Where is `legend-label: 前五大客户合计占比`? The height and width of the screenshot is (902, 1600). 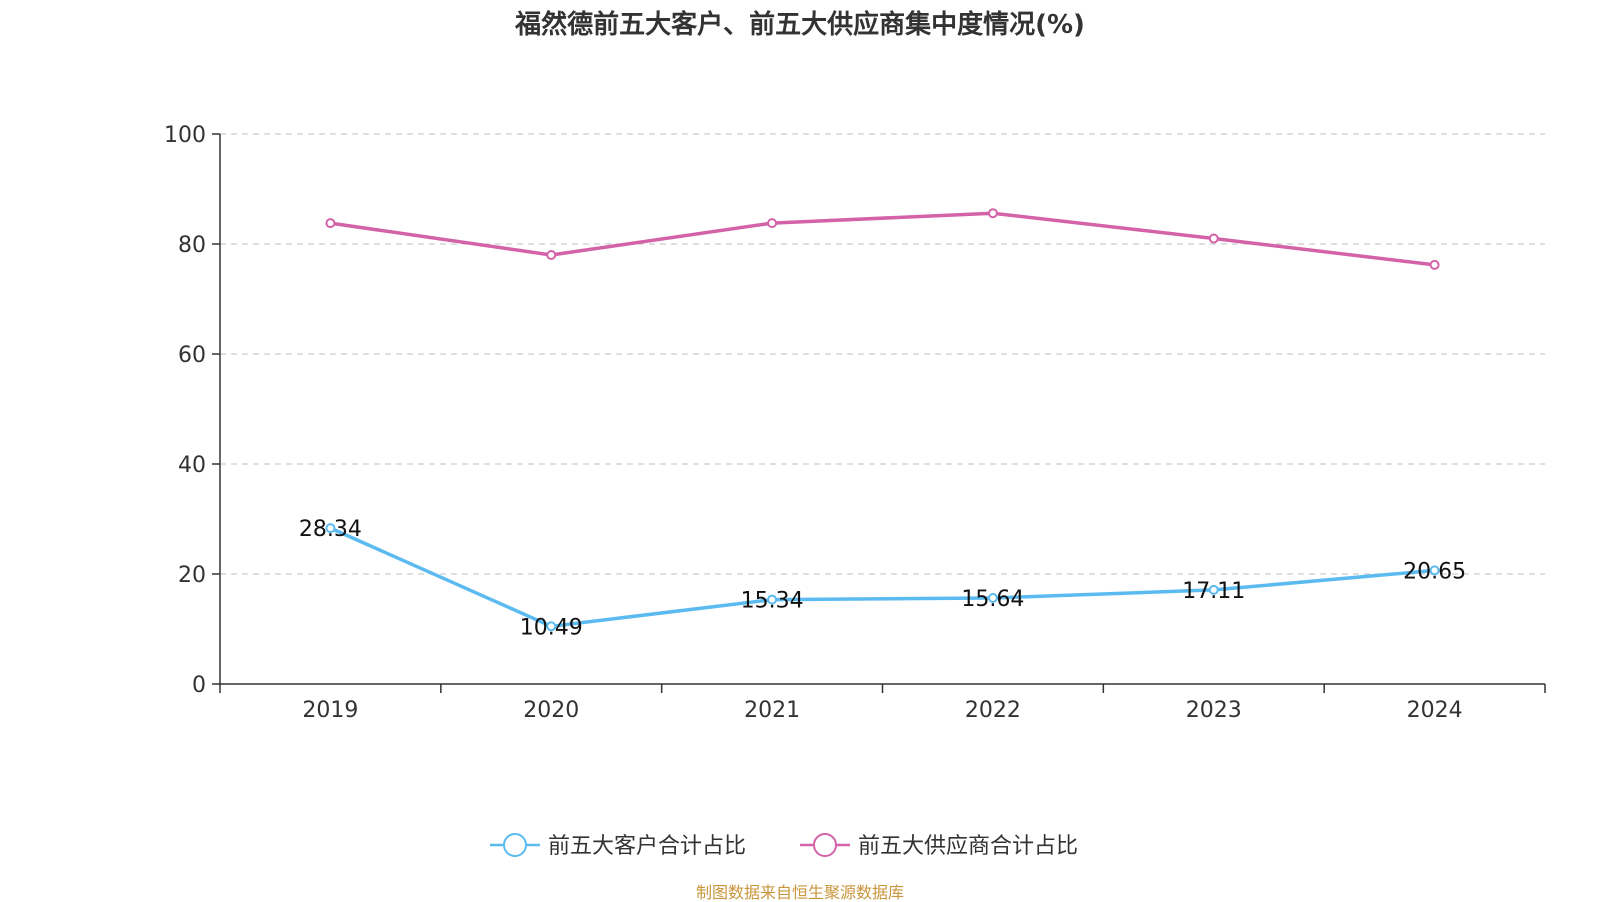 legend-label: 前五大客户合计占比 is located at coordinates (647, 846).